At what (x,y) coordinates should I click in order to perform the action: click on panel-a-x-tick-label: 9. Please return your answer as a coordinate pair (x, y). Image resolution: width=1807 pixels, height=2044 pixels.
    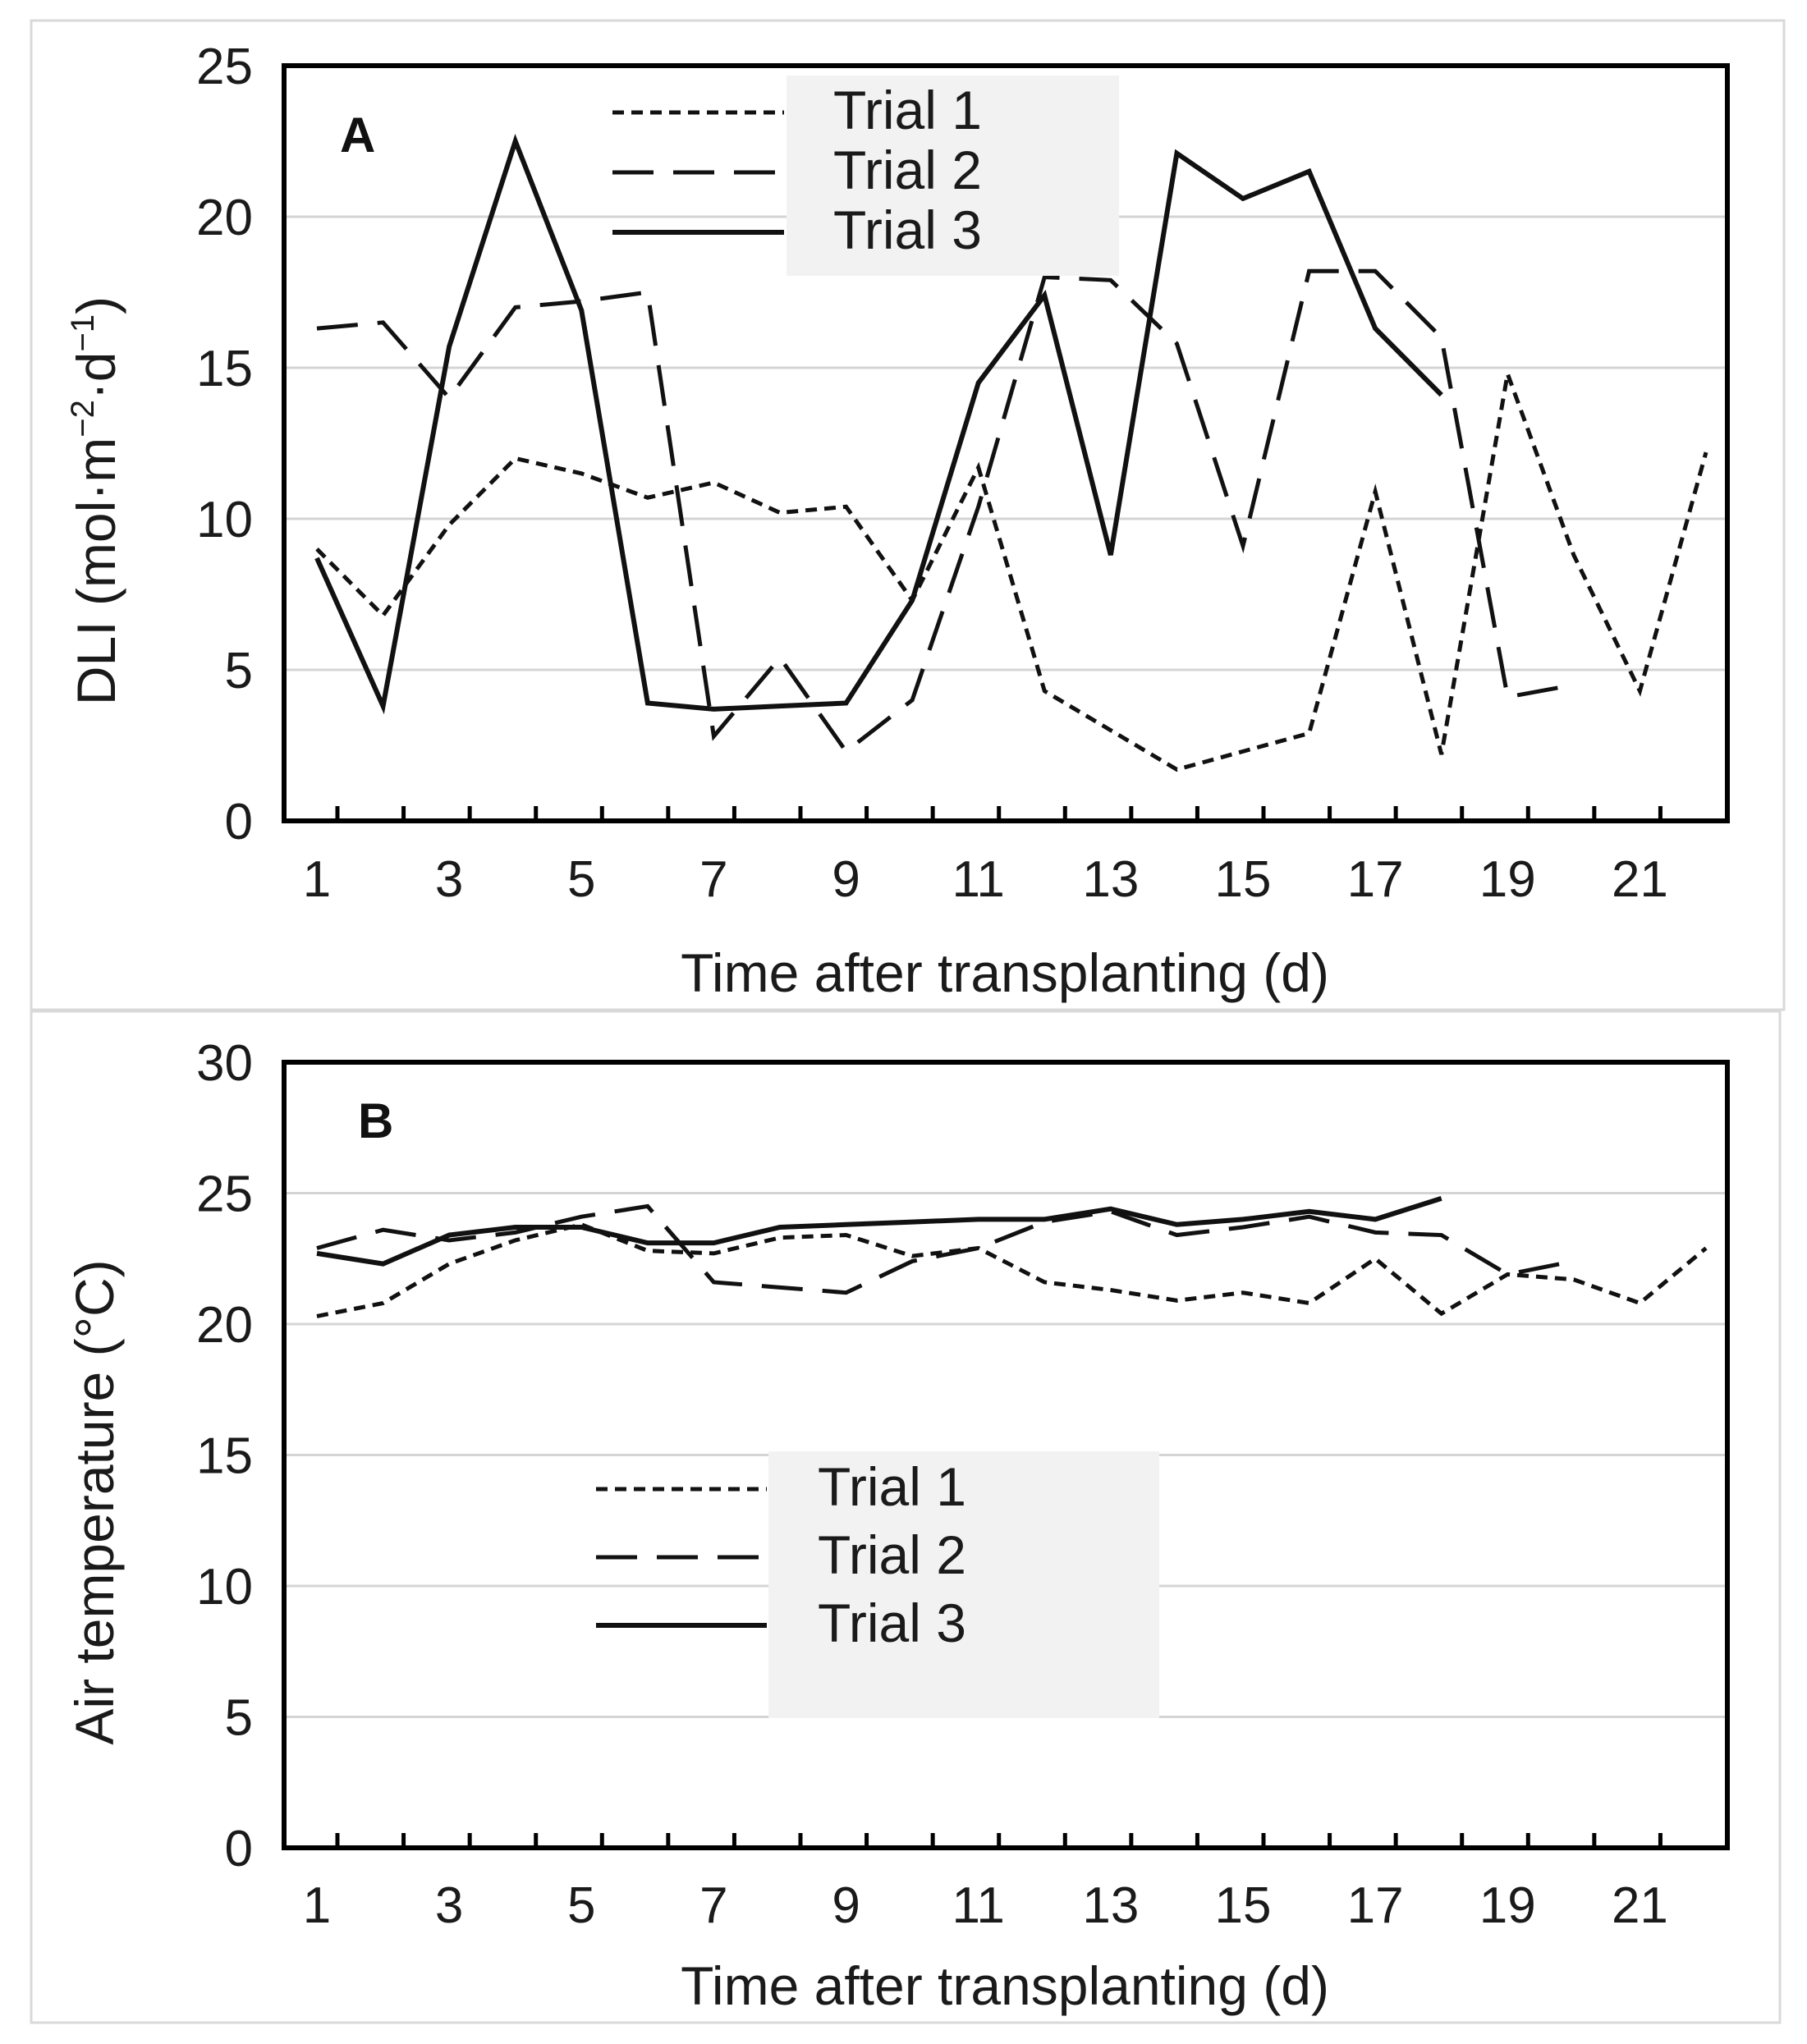
    Looking at the image, I should click on (846, 879).